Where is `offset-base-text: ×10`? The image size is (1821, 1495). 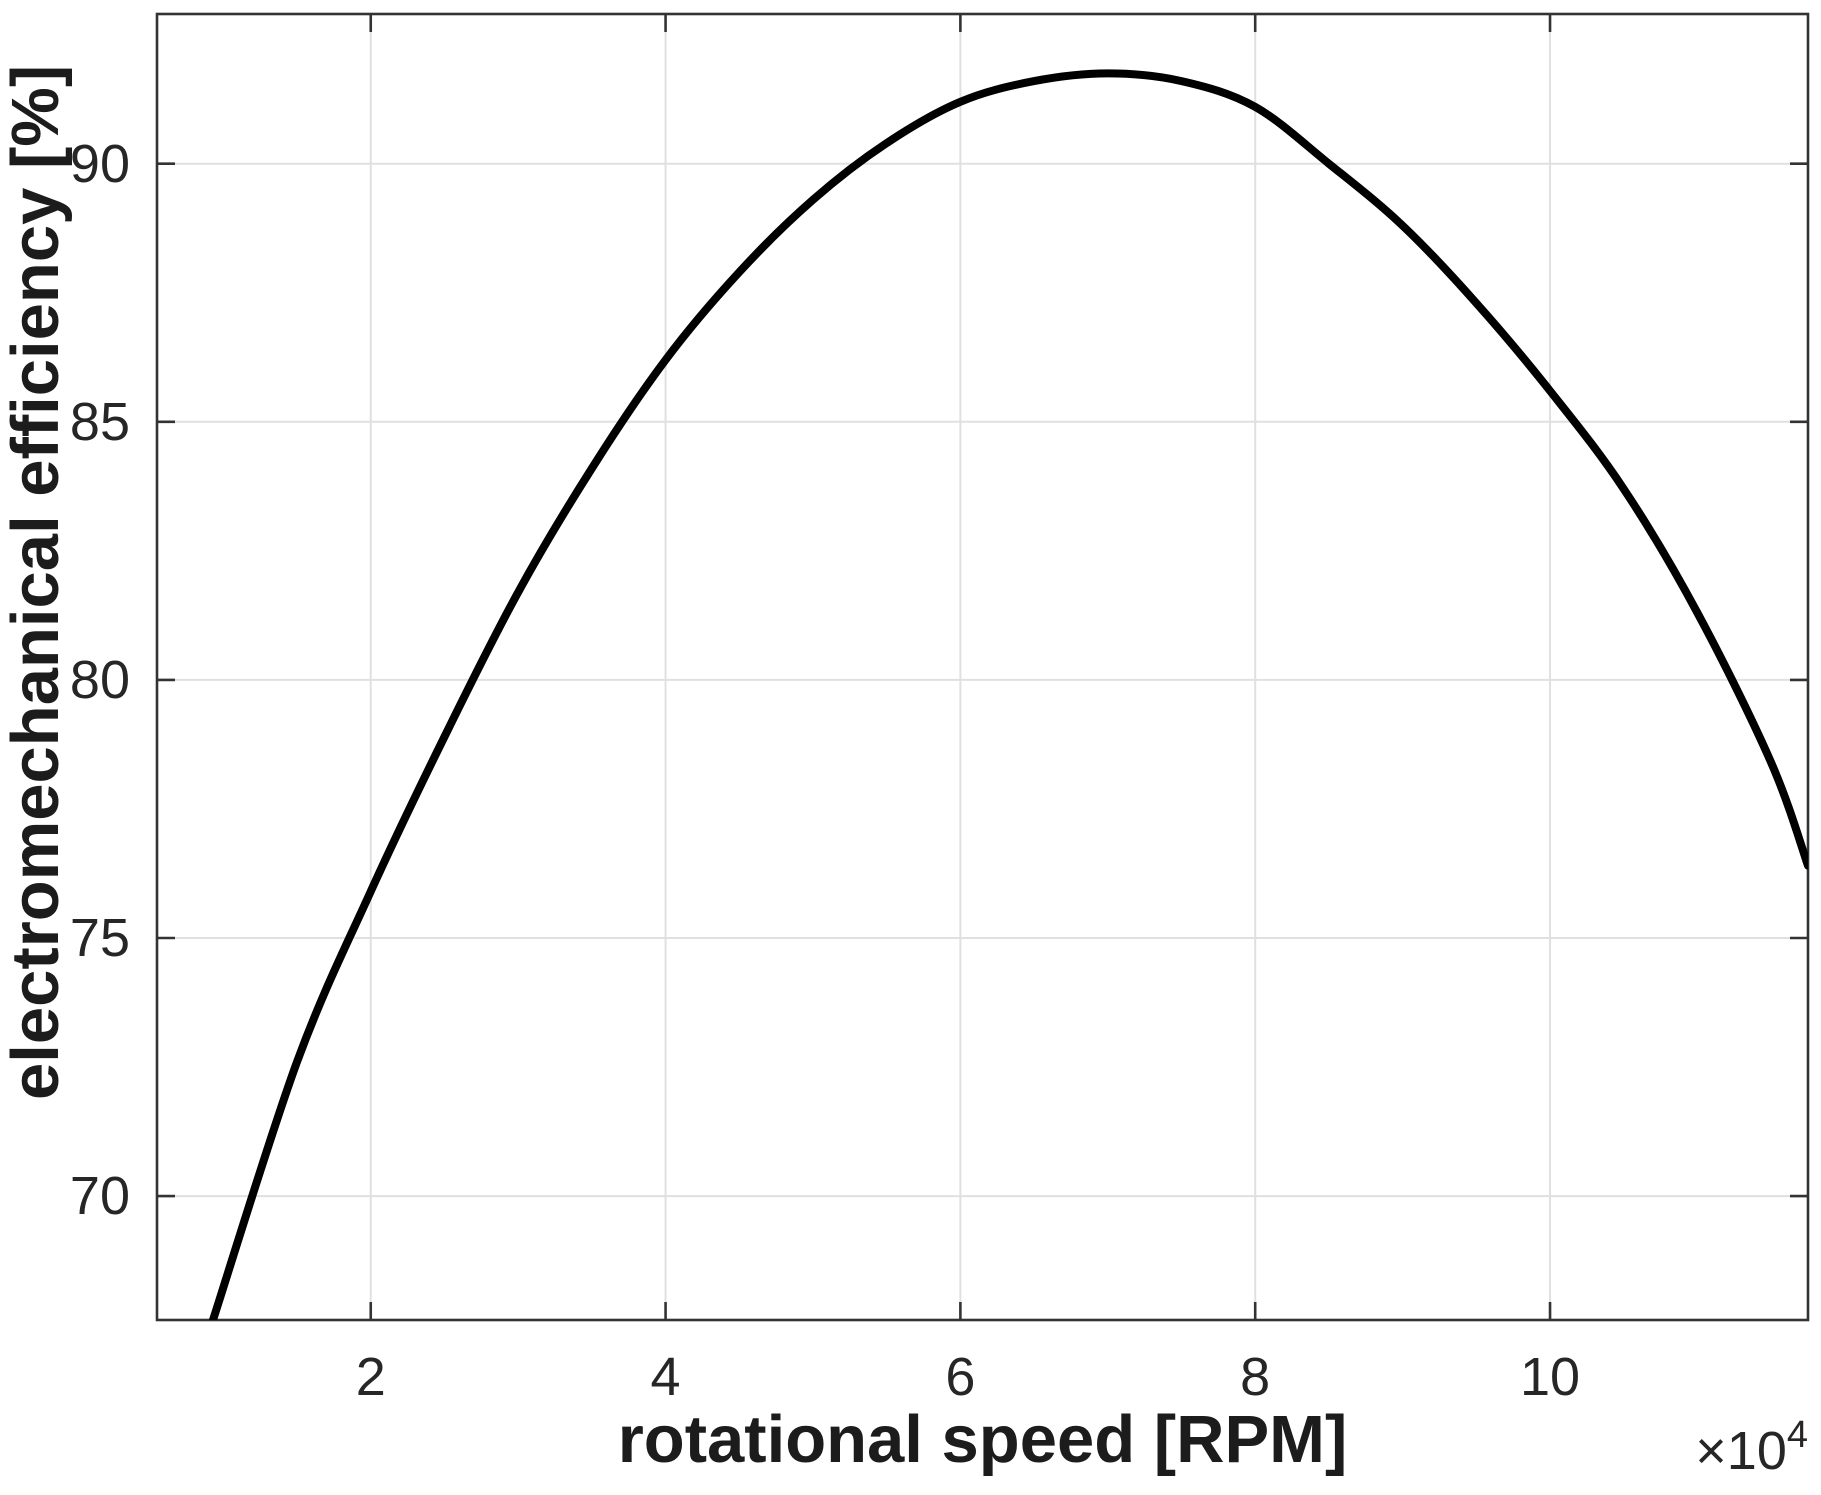 offset-base-text: ×10 is located at coordinates (1741, 1451).